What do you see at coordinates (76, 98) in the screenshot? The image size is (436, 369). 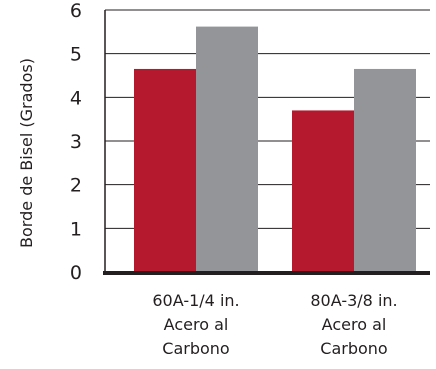 I see `y-tick-label: 4` at bounding box center [76, 98].